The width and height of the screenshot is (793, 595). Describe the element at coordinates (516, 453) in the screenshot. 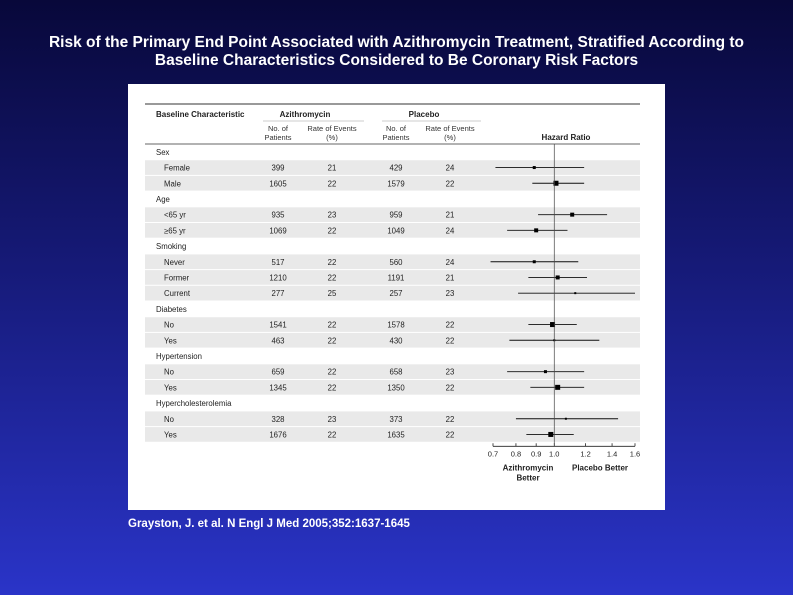

I see `x-axis-tick-label: 0.8` at that location.